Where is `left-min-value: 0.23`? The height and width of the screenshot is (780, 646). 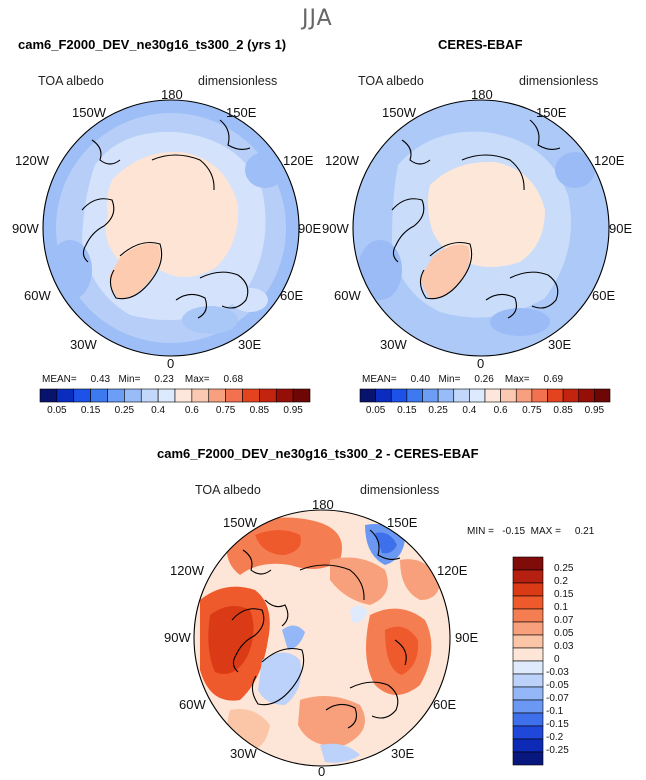
left-min-value: 0.23 is located at coordinates (164, 379).